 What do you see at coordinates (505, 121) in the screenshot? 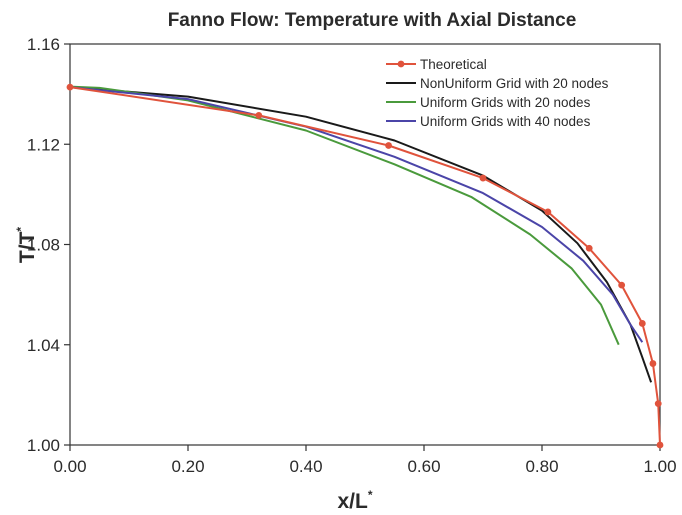
I see `legend-label: Uniform Grids with 40 nodes` at bounding box center [505, 121].